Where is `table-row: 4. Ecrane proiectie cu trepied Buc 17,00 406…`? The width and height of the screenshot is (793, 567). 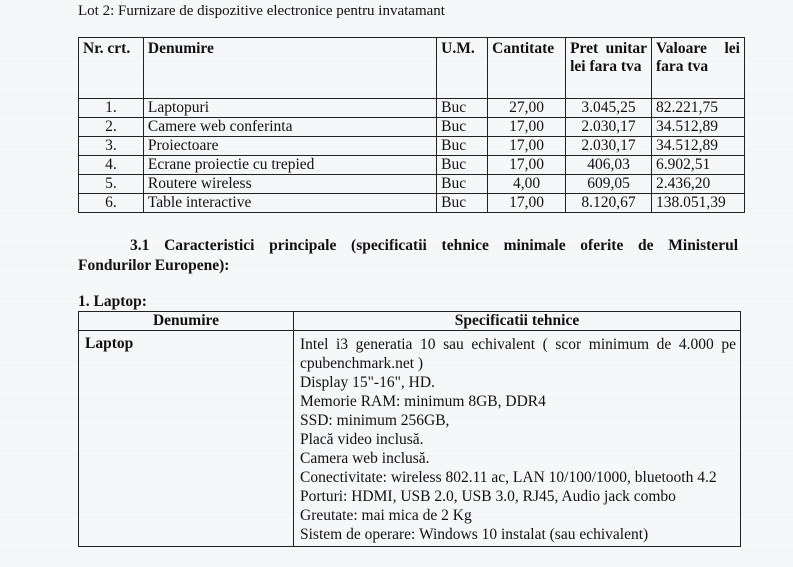
table-row: 4. Ecrane proiectie cu trepied Buc 17,00 406… is located at coordinates (411, 165).